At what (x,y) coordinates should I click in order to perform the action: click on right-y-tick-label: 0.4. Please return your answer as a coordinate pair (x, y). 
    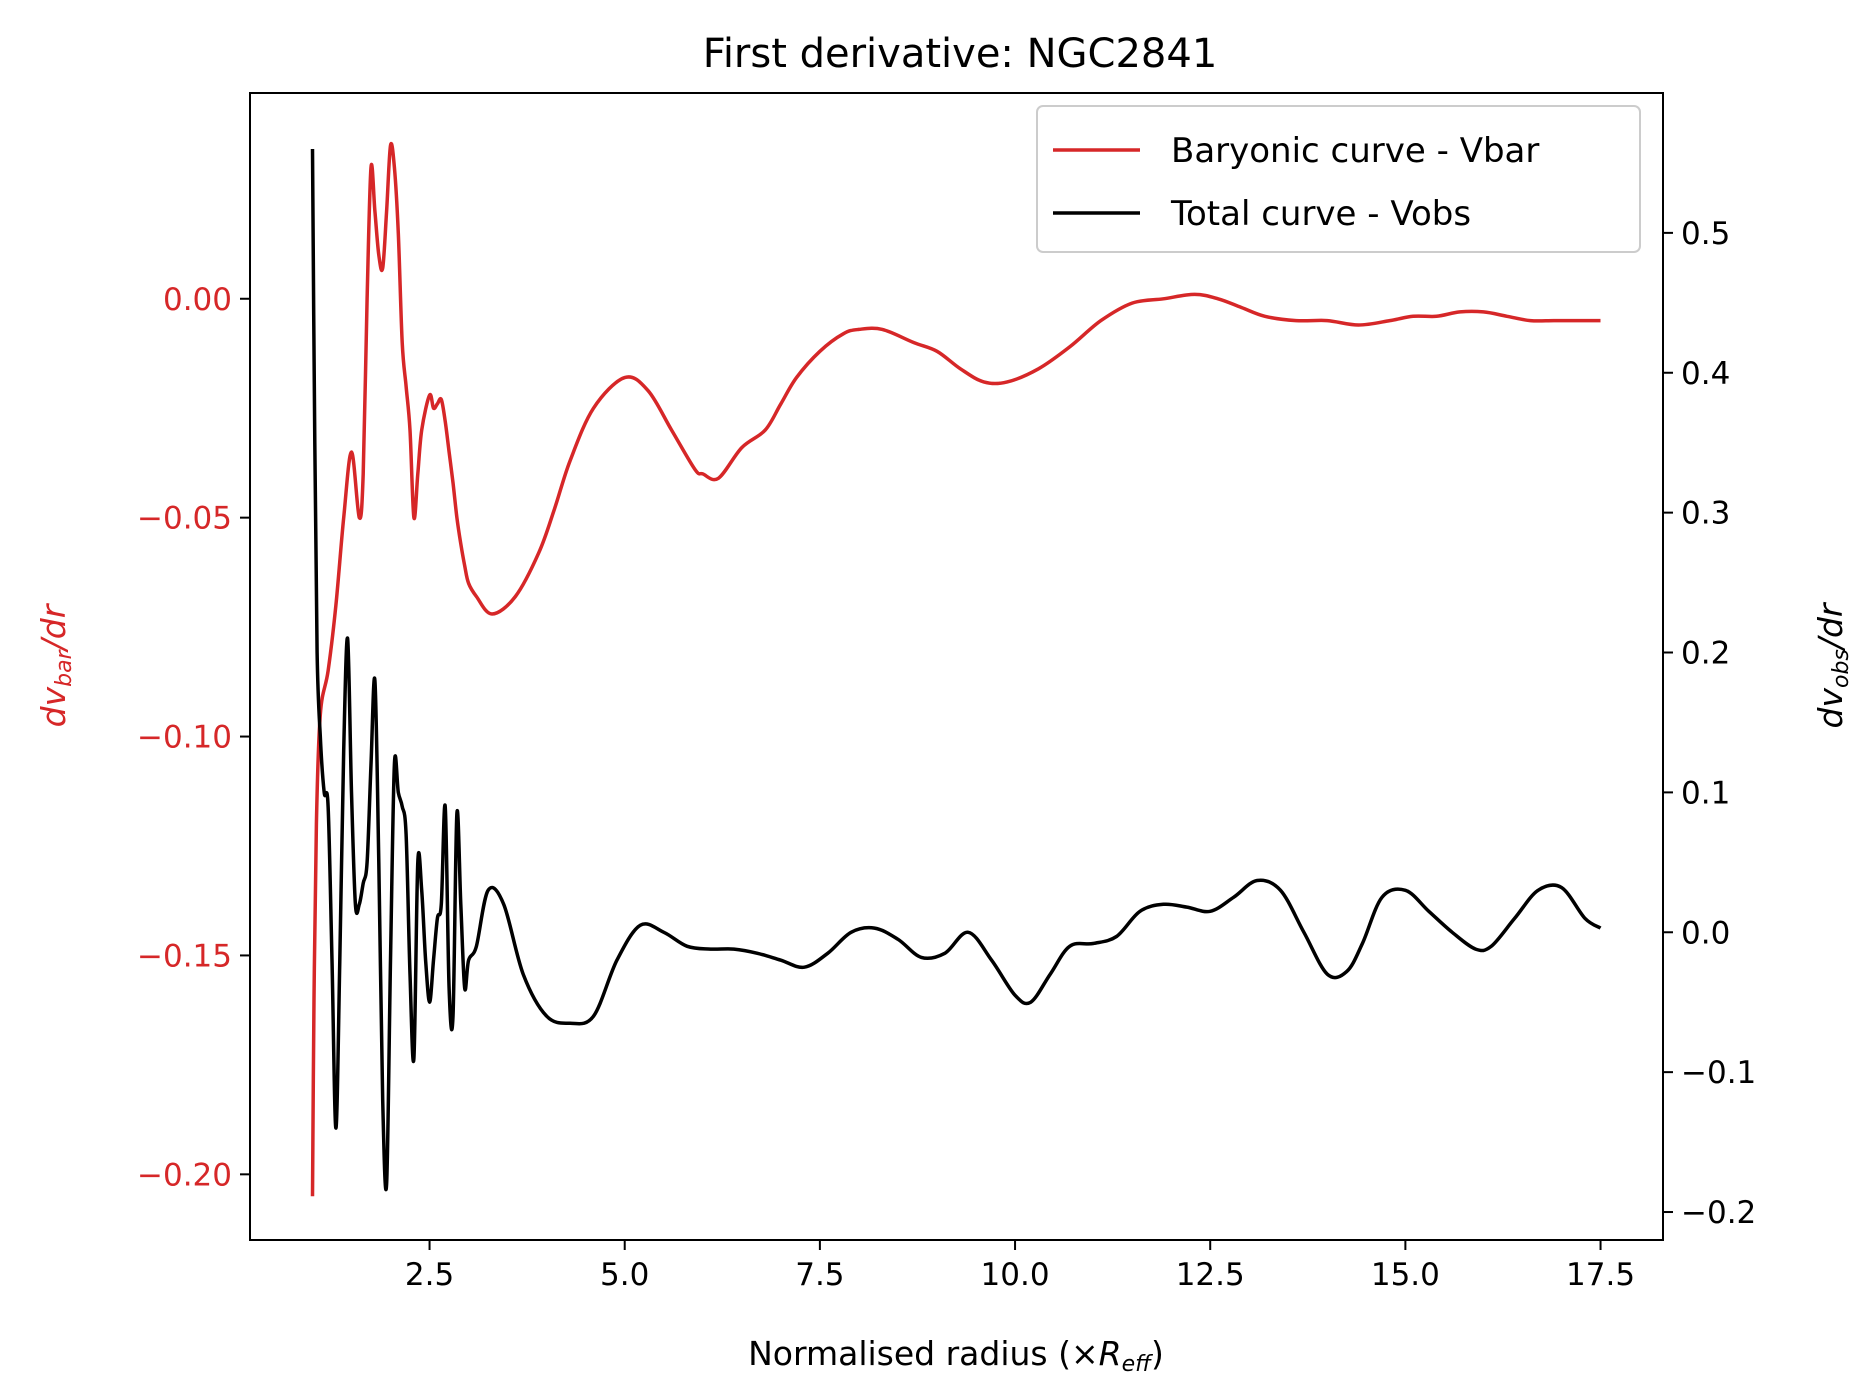
    Looking at the image, I should click on (1705, 374).